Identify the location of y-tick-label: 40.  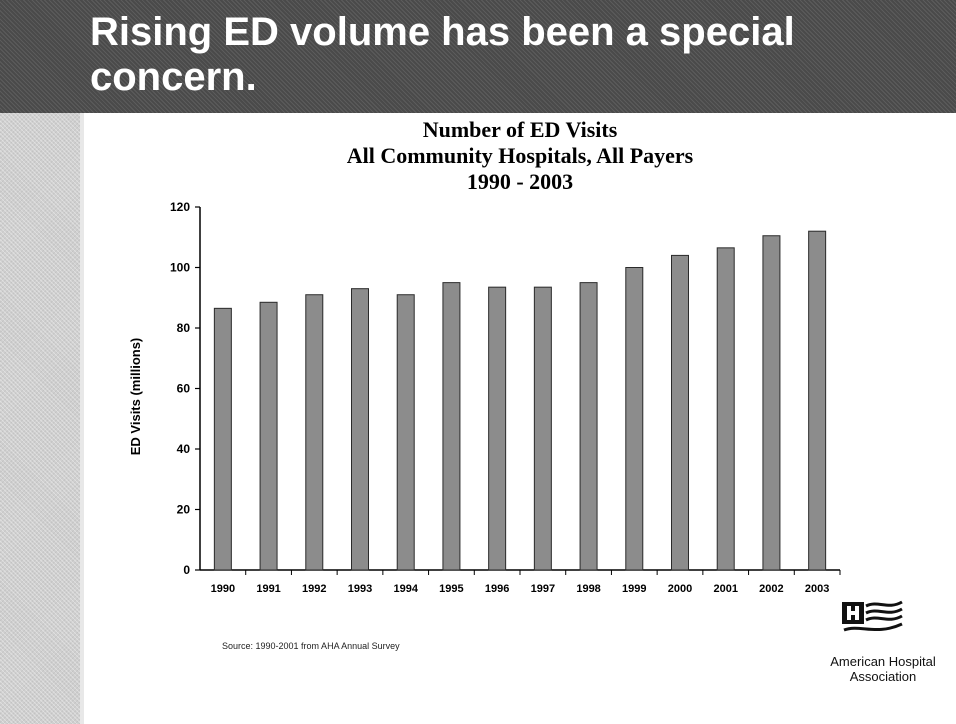
(184, 449).